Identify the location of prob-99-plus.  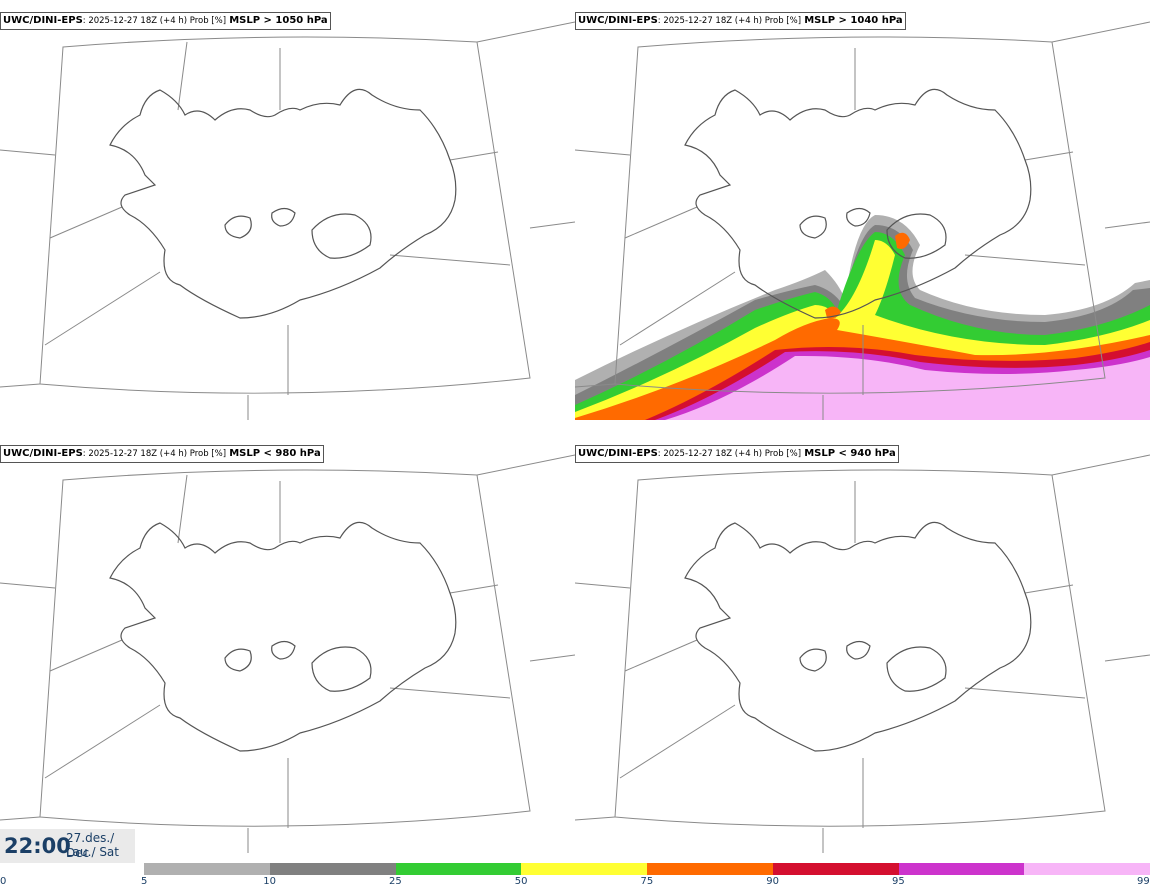
(907, 387).